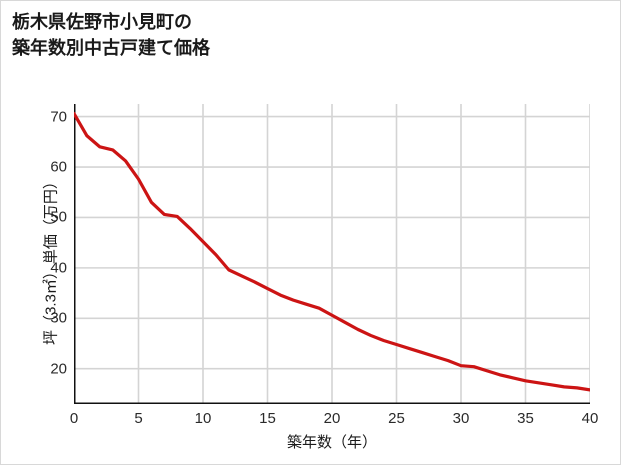 Image resolution: width=621 pixels, height=465 pixels. I want to click on x-axis-title: 築年数（年）, so click(331, 442).